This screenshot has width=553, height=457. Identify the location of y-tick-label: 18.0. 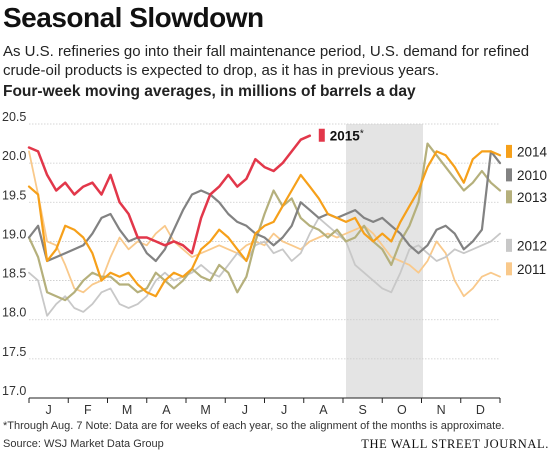
(14, 313).